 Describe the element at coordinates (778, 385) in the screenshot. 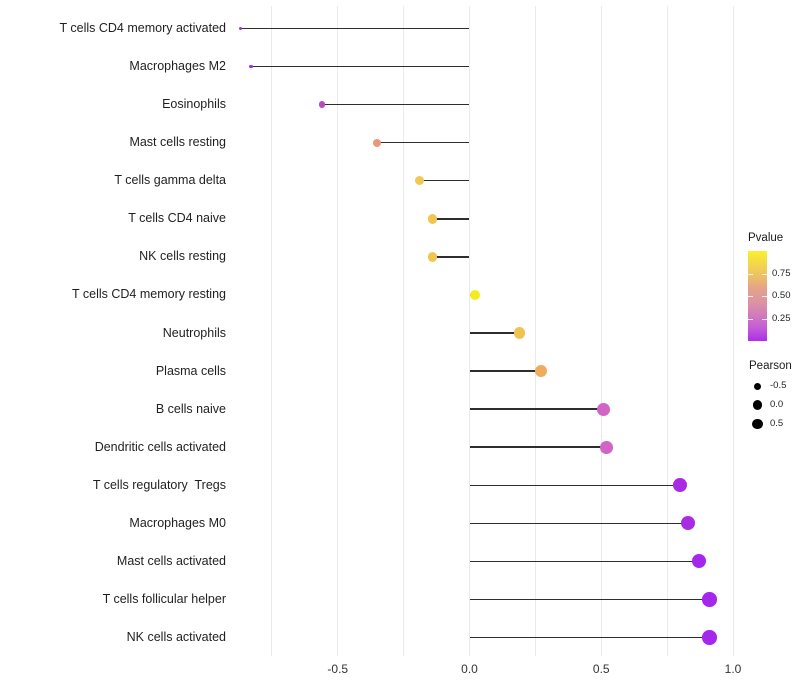

I see `pearson-size-label: -0.5` at that location.